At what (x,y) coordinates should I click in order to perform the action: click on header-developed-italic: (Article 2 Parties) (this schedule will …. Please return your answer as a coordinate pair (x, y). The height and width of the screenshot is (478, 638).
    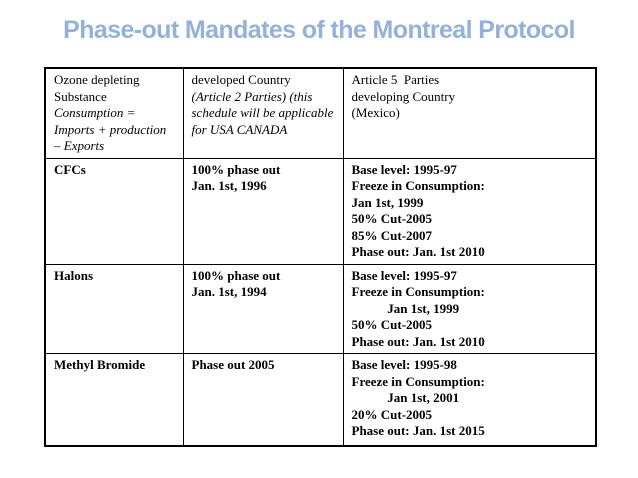
    Looking at the image, I should click on (264, 112).